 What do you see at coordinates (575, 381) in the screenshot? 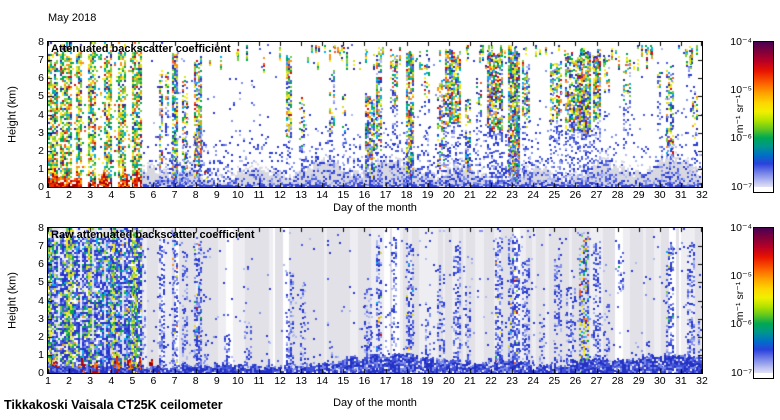
I see `x-tick-label: 26` at bounding box center [575, 381].